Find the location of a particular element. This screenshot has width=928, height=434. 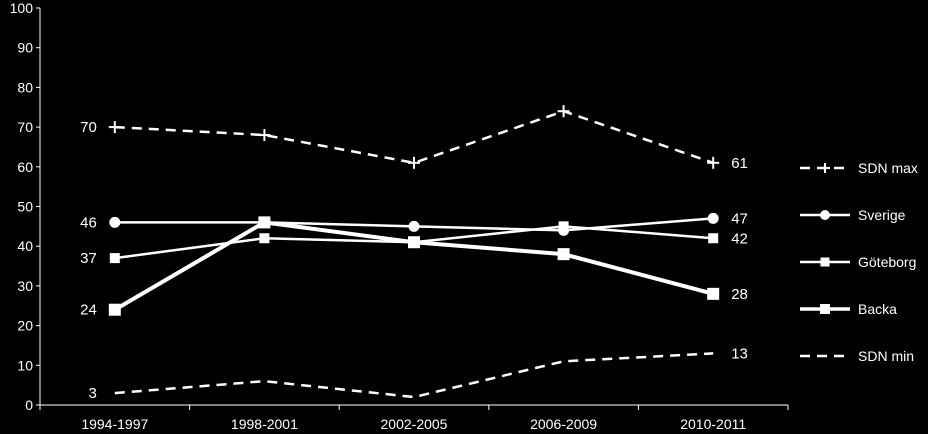

y-tick-label: 70 is located at coordinates (25, 127).